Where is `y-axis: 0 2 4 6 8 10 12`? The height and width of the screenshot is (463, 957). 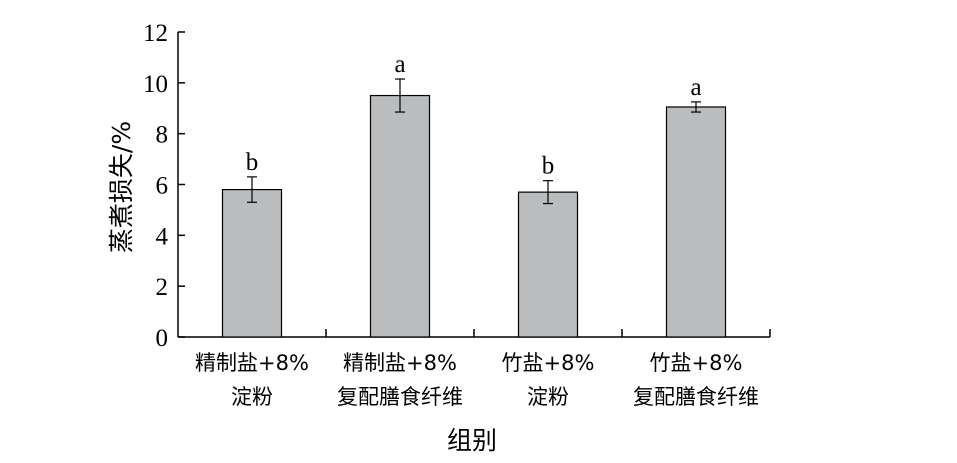
y-axis: 0 2 4 6 8 10 12 is located at coordinates (164, 186).